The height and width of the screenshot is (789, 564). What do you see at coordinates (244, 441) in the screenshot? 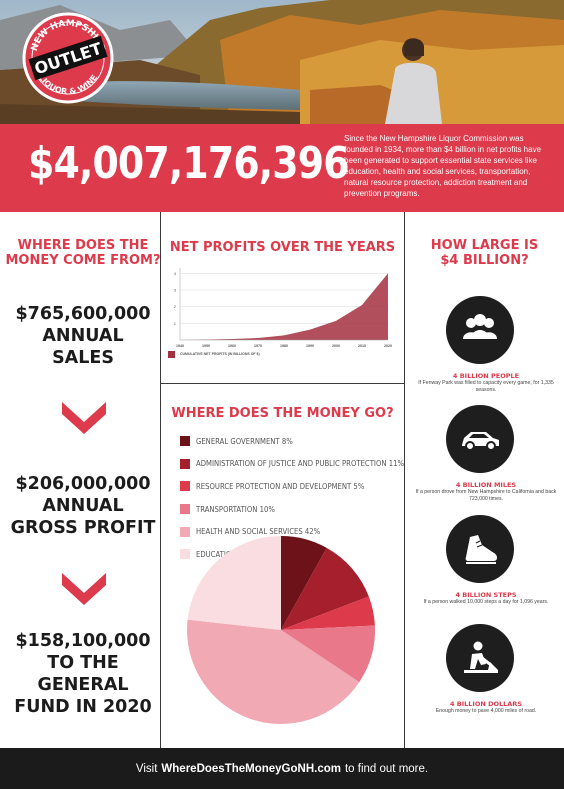
I see `legend-label: GENERAL GOVERNMENT 8%` at bounding box center [244, 441].